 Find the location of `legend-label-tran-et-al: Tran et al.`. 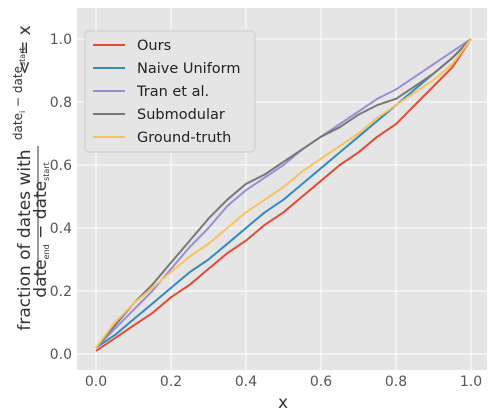

legend-label-tran-et-al: Tran et al. is located at coordinates (172, 92).